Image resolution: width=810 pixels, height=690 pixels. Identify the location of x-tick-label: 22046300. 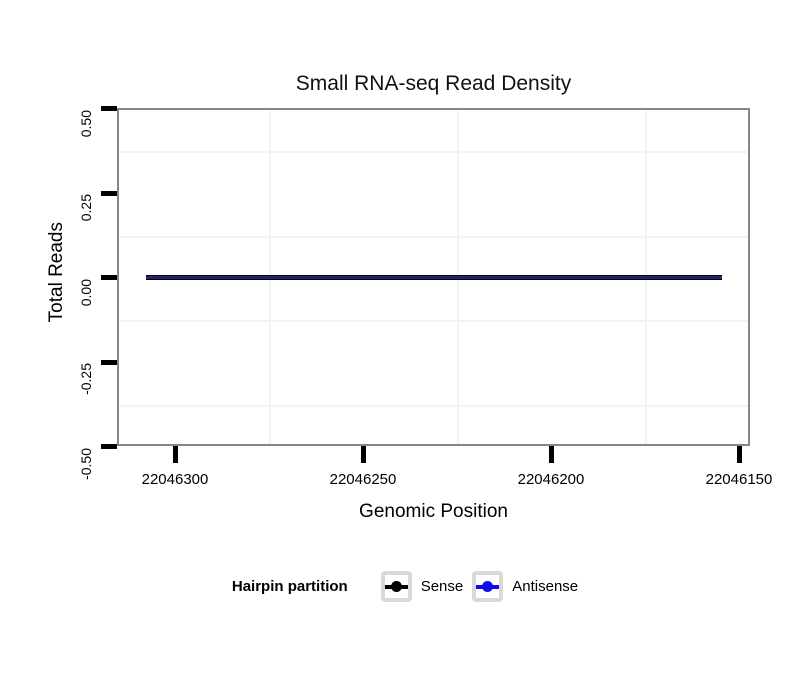
(175, 479).